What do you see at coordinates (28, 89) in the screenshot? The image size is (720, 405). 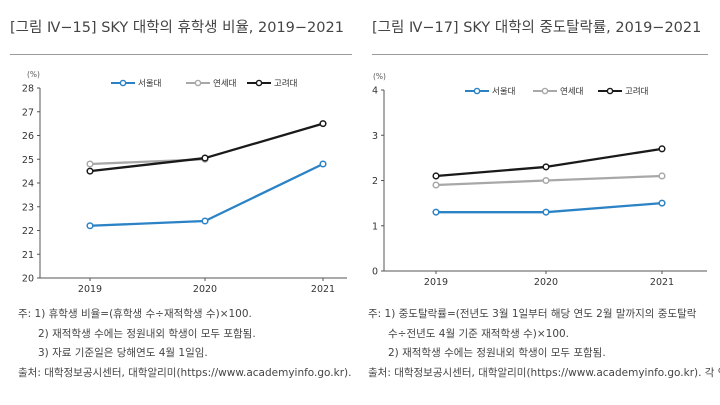 I see `y-tick-label: 28` at bounding box center [28, 89].